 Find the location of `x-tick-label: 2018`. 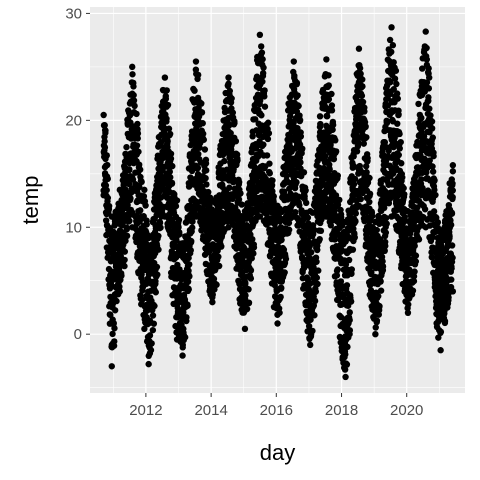

x-tick-label: 2018 is located at coordinates (341, 410).